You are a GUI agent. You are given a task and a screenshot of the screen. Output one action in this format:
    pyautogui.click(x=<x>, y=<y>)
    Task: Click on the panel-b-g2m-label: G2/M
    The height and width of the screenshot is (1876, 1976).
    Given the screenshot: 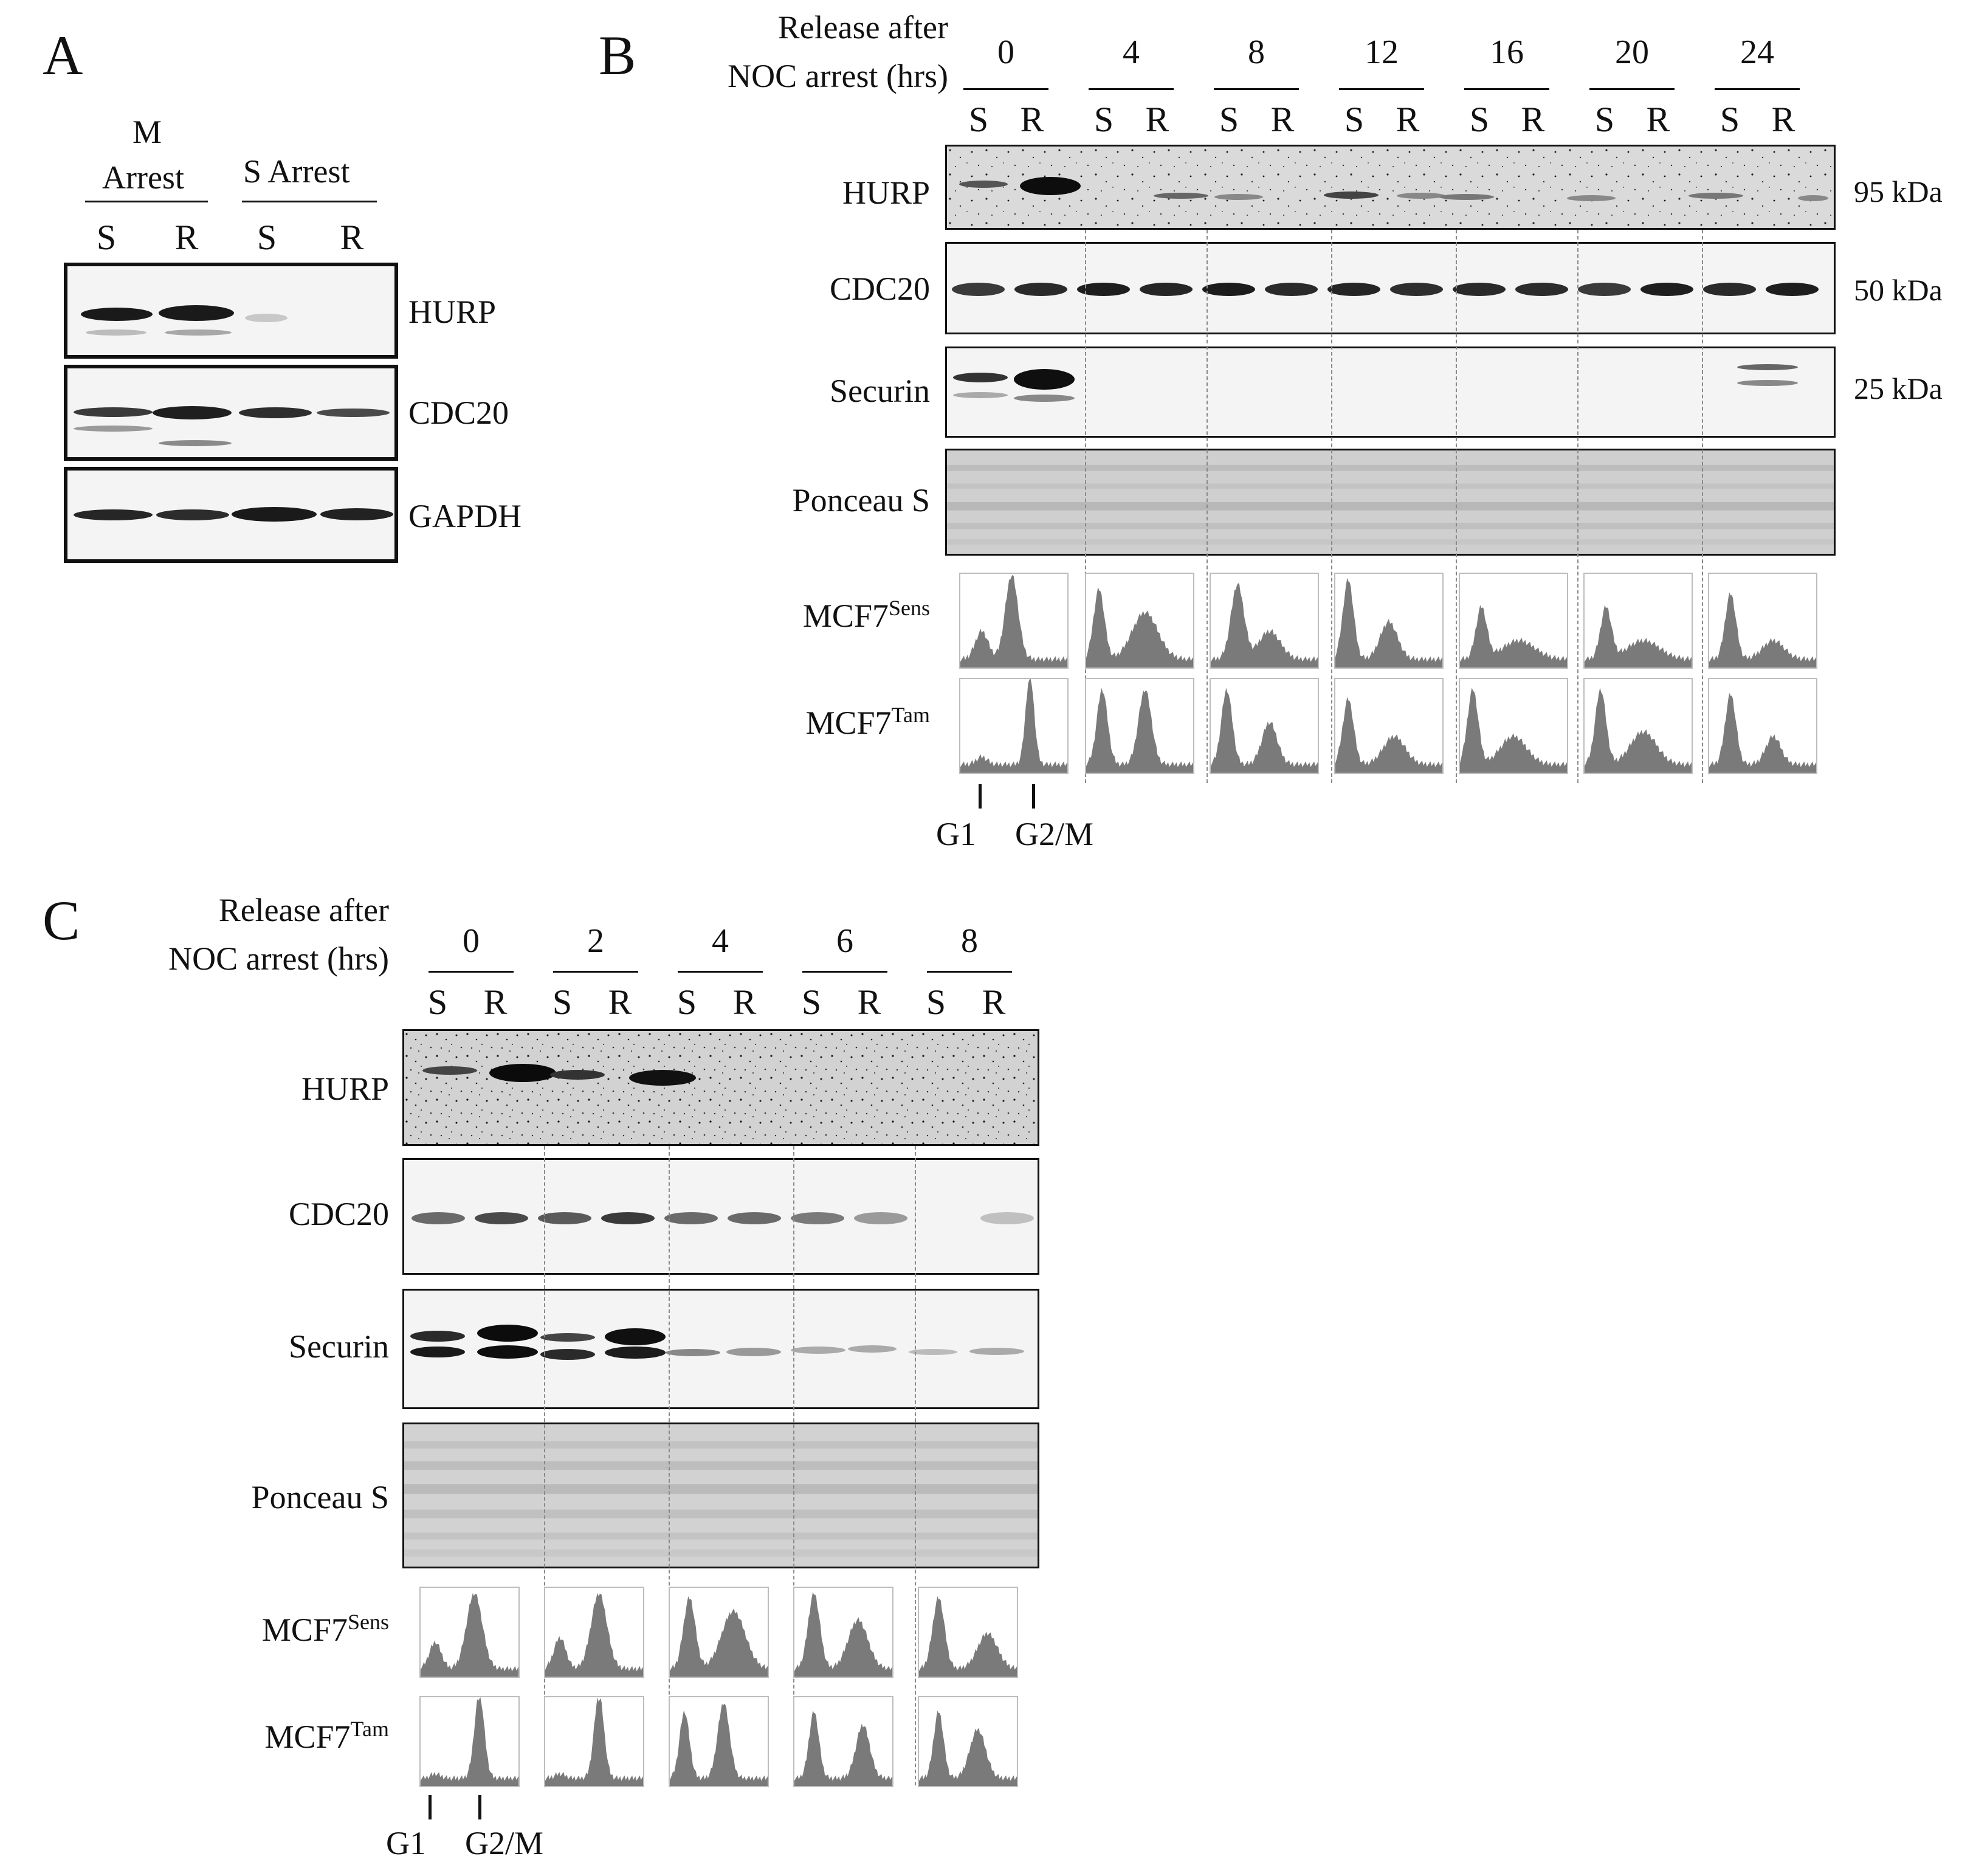 What is the action you would take?
    pyautogui.click(x=1054, y=834)
    